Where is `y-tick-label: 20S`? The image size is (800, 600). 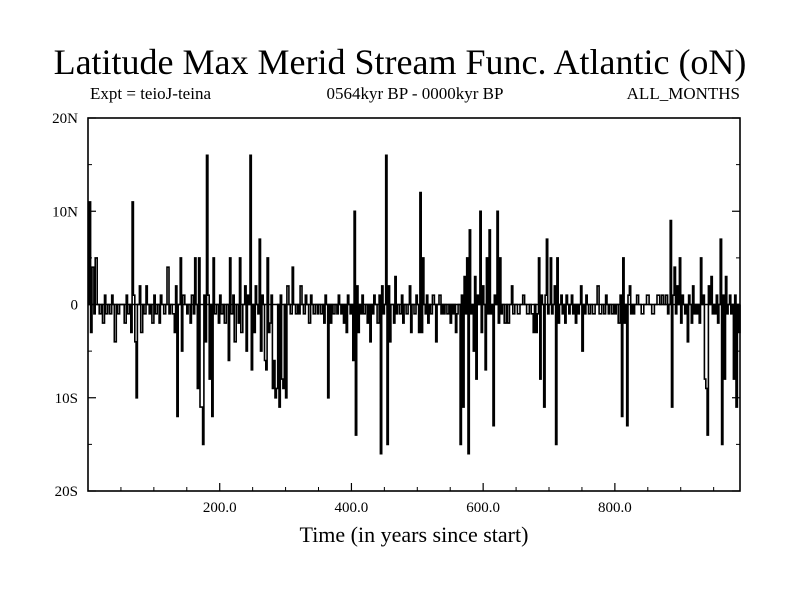 y-tick-label: 20S is located at coordinates (66, 492).